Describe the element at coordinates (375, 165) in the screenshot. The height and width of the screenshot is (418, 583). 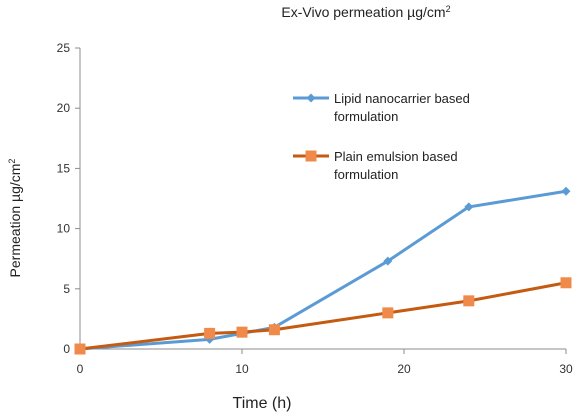
I see `legend-item: Plain emulsion based formulation` at that location.